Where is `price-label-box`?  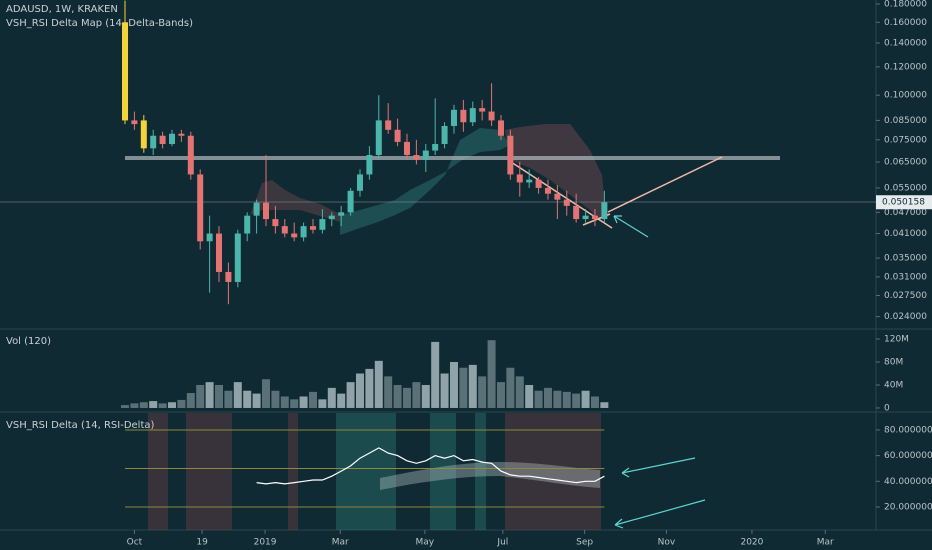 price-label-box is located at coordinates (904, 202).